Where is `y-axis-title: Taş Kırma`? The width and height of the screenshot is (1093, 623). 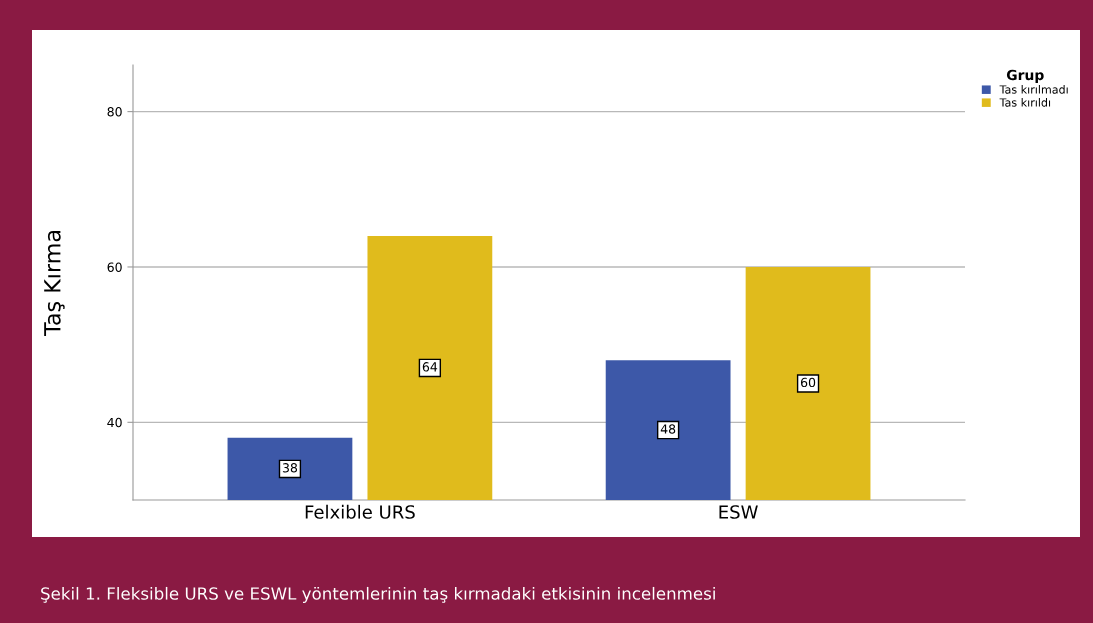
y-axis-title: Taş Kırma is located at coordinates (54, 284).